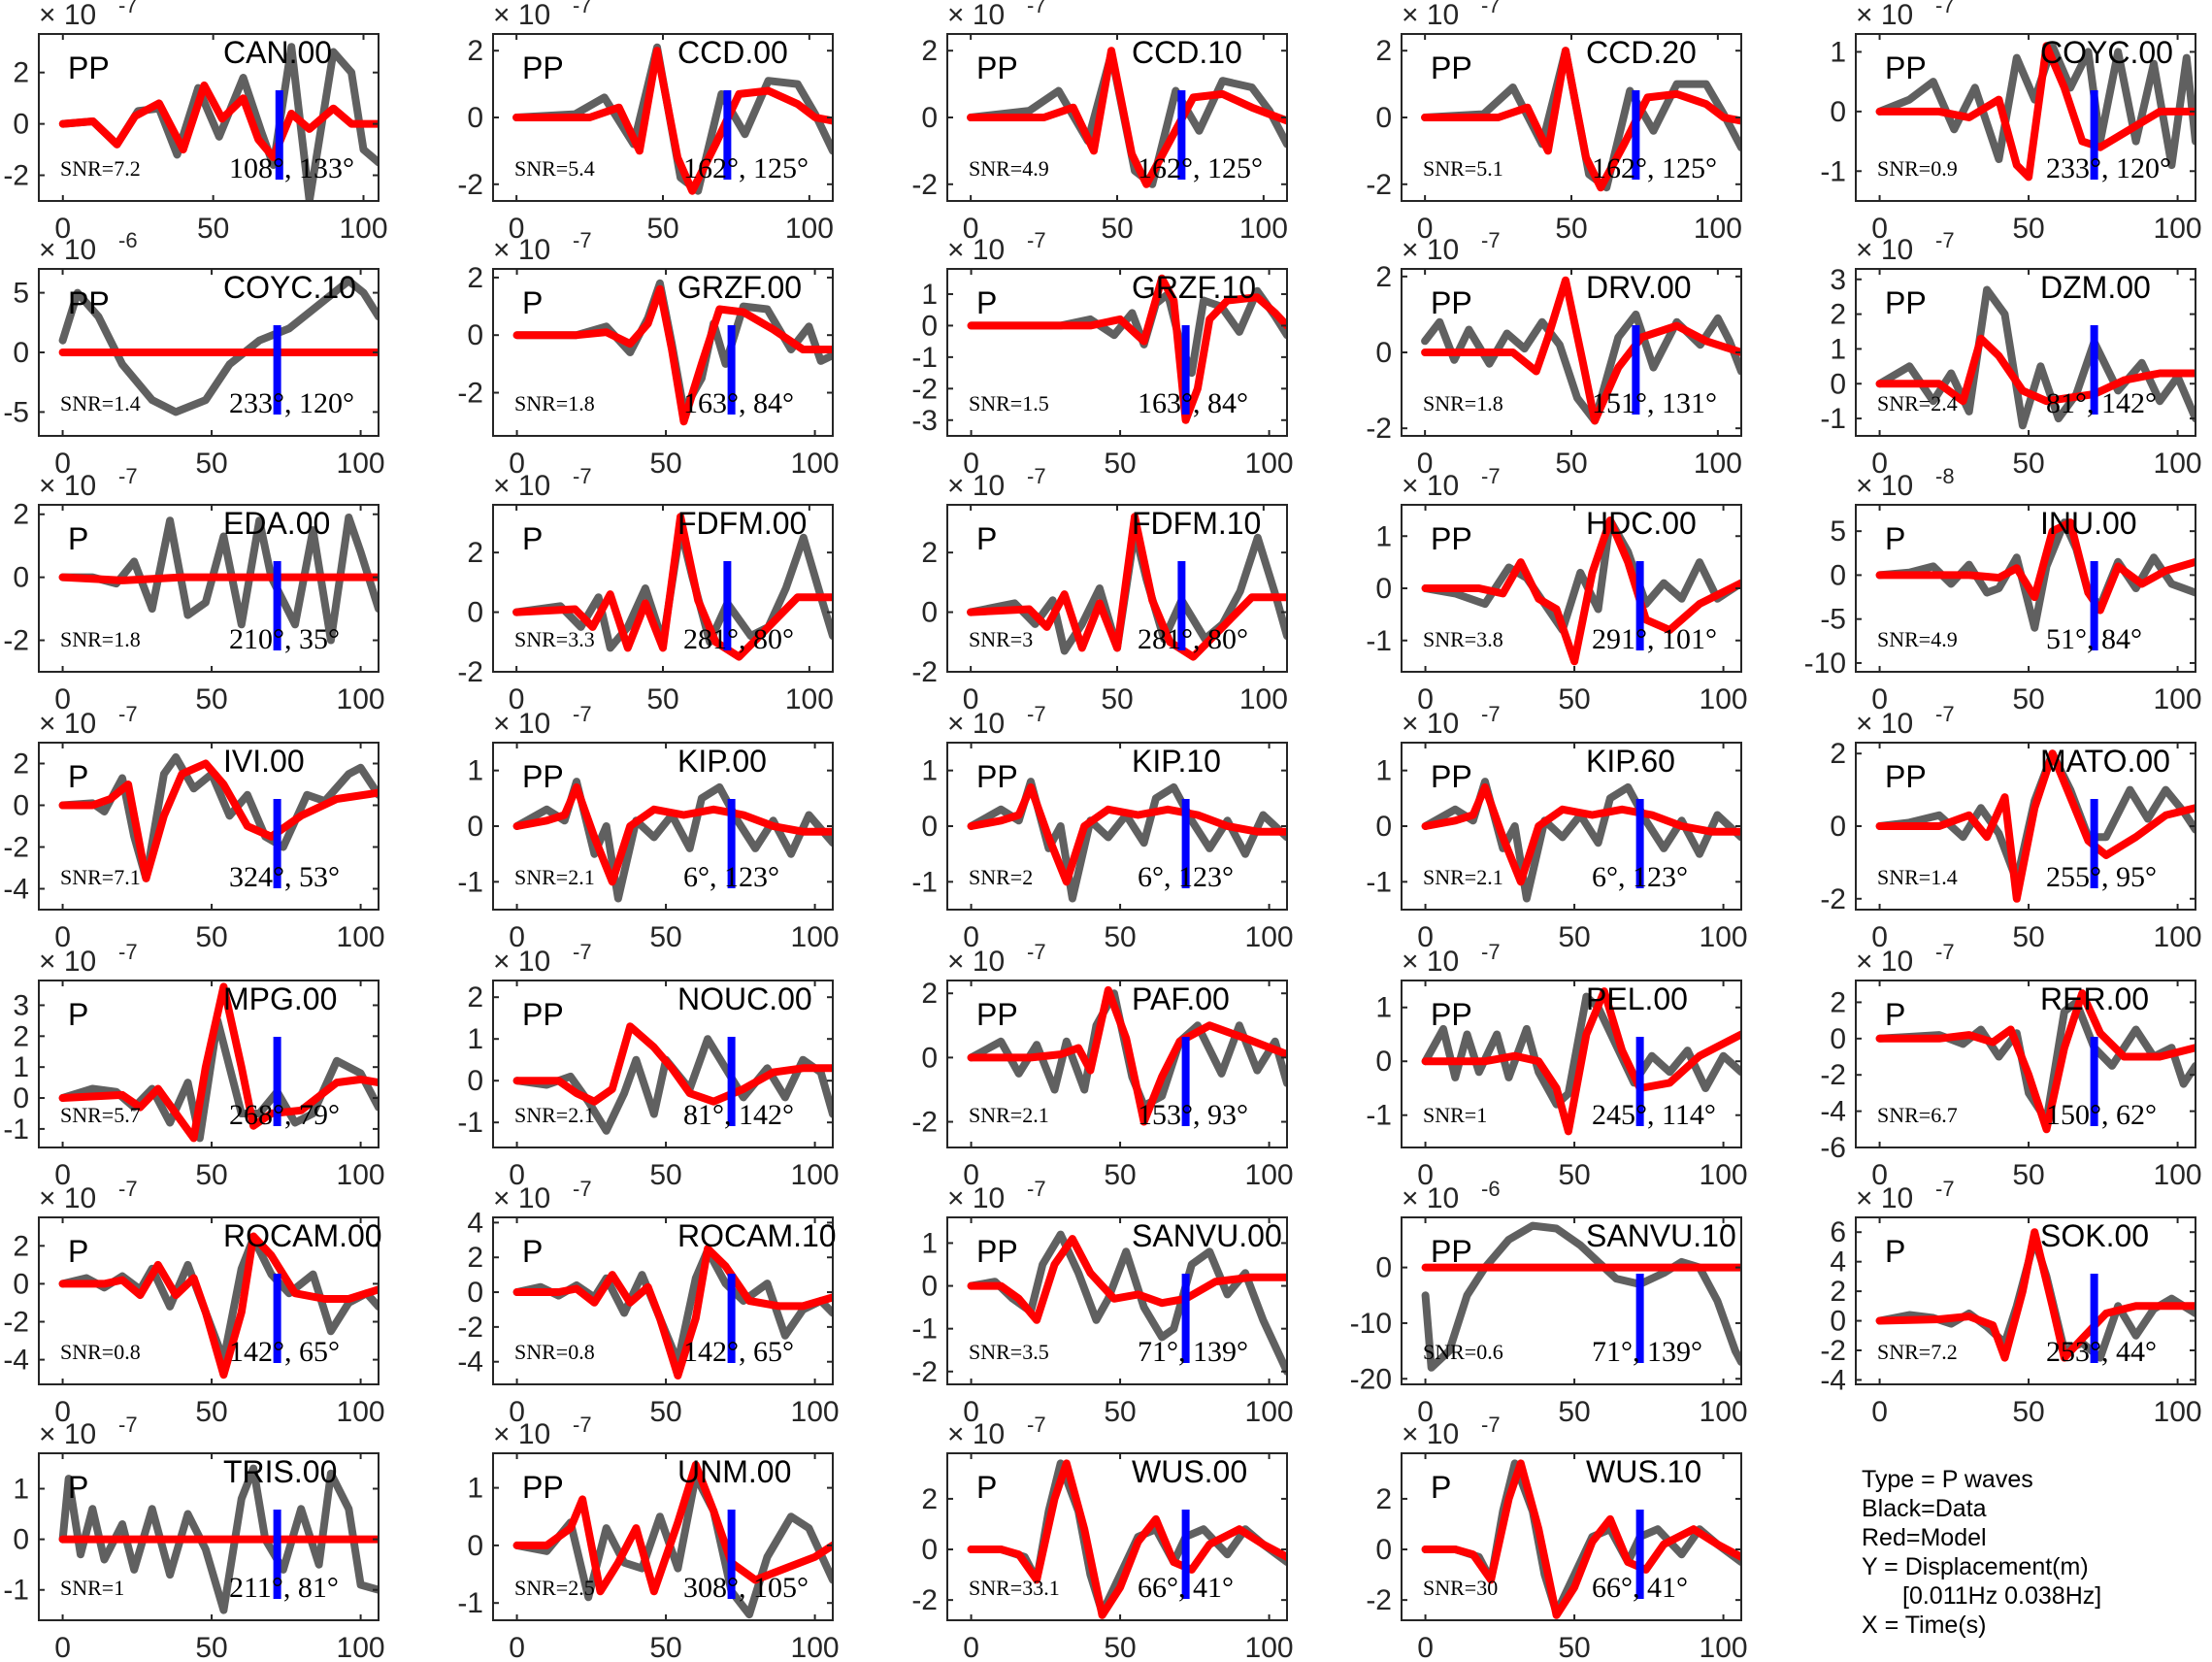 The height and width of the screenshot is (1662, 2212). What do you see at coordinates (1640, 877) in the screenshot?
I see `angles-label: 6°, 123°` at bounding box center [1640, 877].